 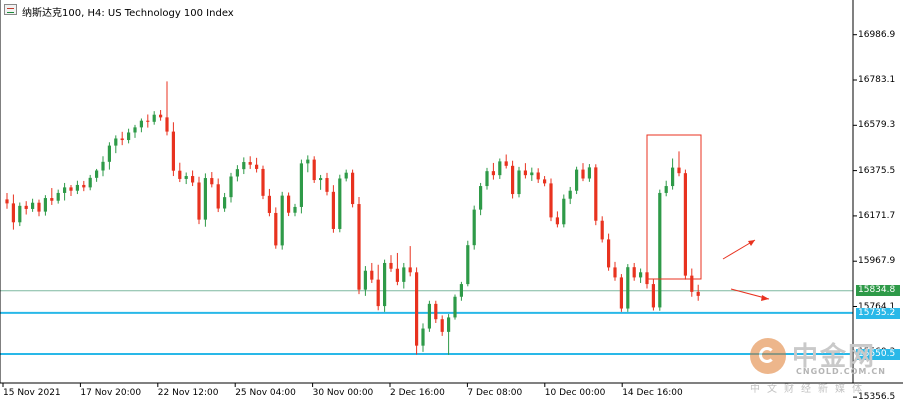 I want to click on cngold-logo-icon, so click(x=768, y=356).